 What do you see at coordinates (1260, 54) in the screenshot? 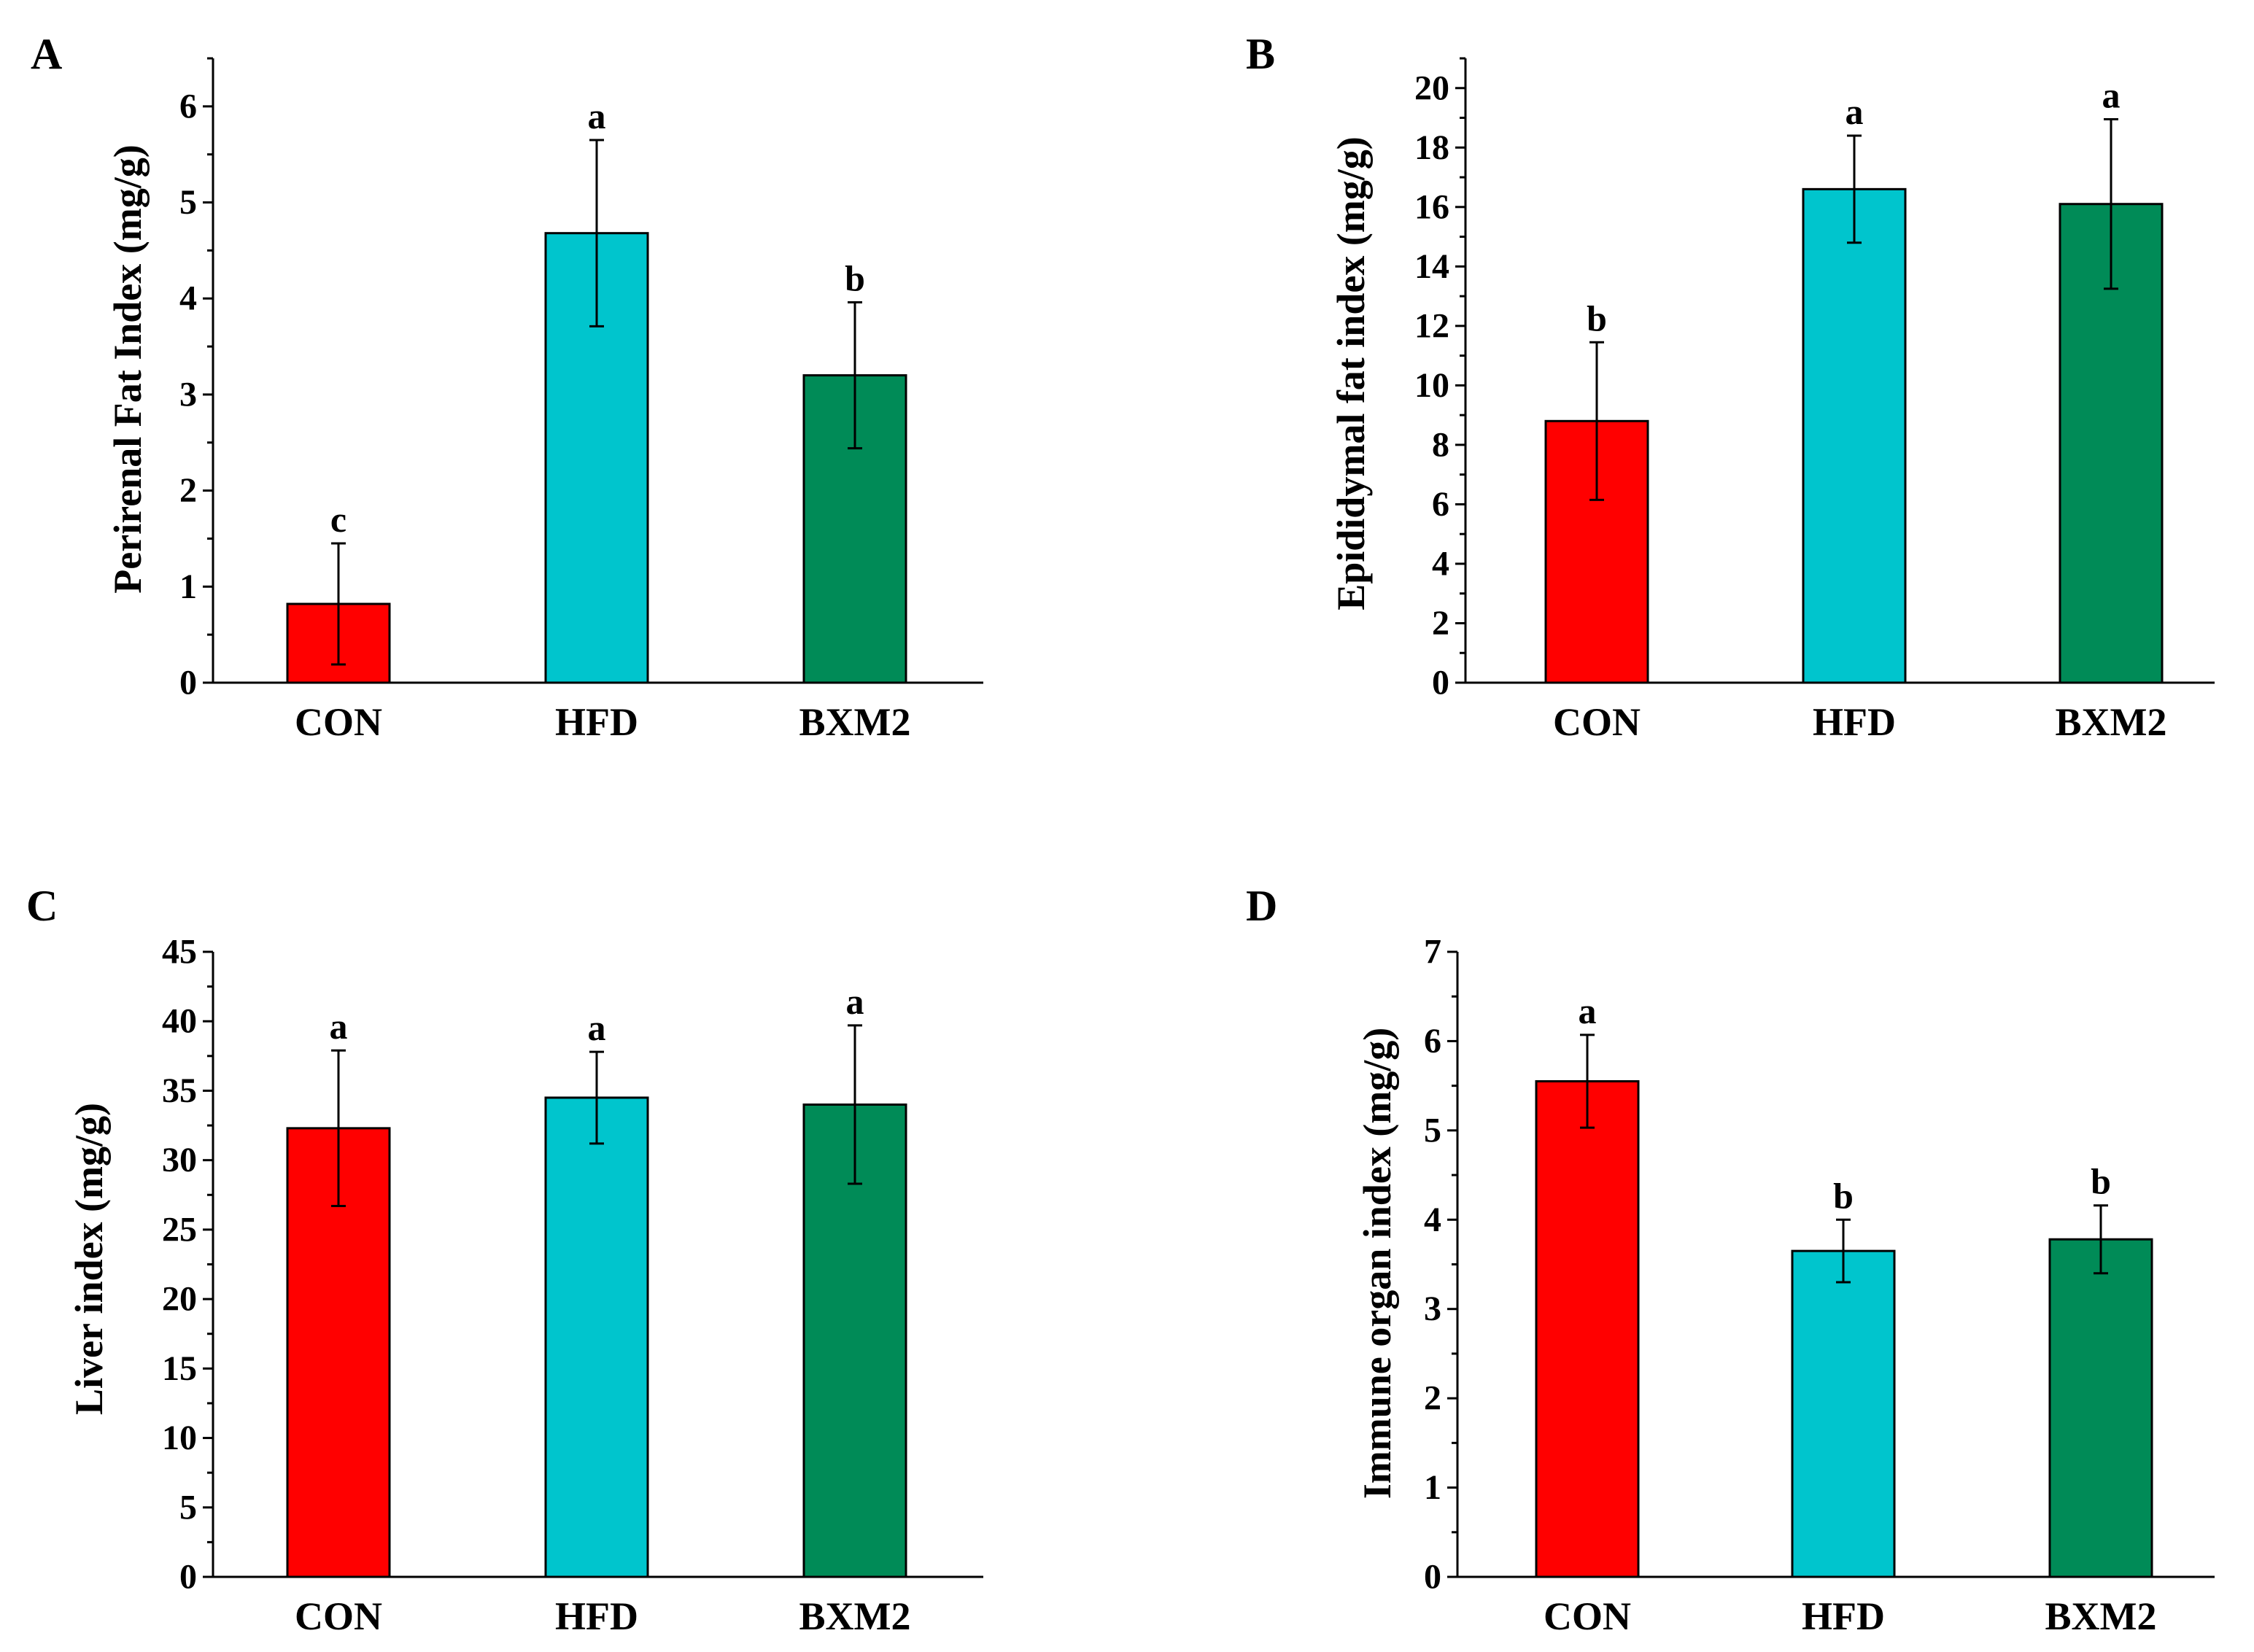
I see `panel-letter: B` at bounding box center [1260, 54].